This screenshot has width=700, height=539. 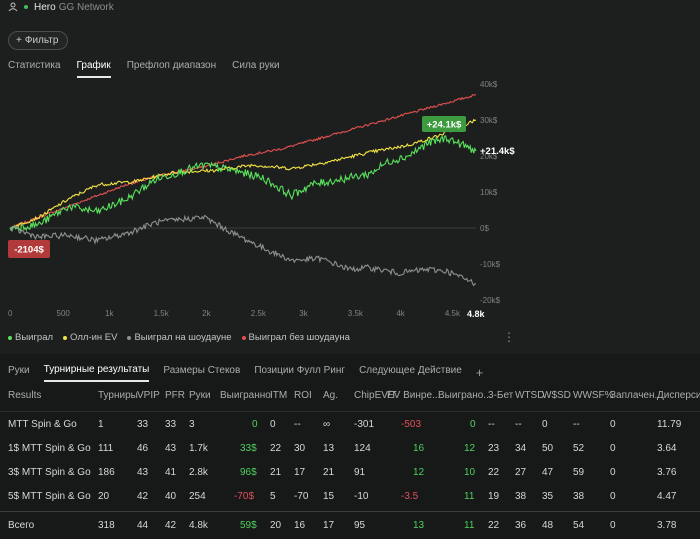 I want to click on tab-graph: График, so click(x=93, y=69).